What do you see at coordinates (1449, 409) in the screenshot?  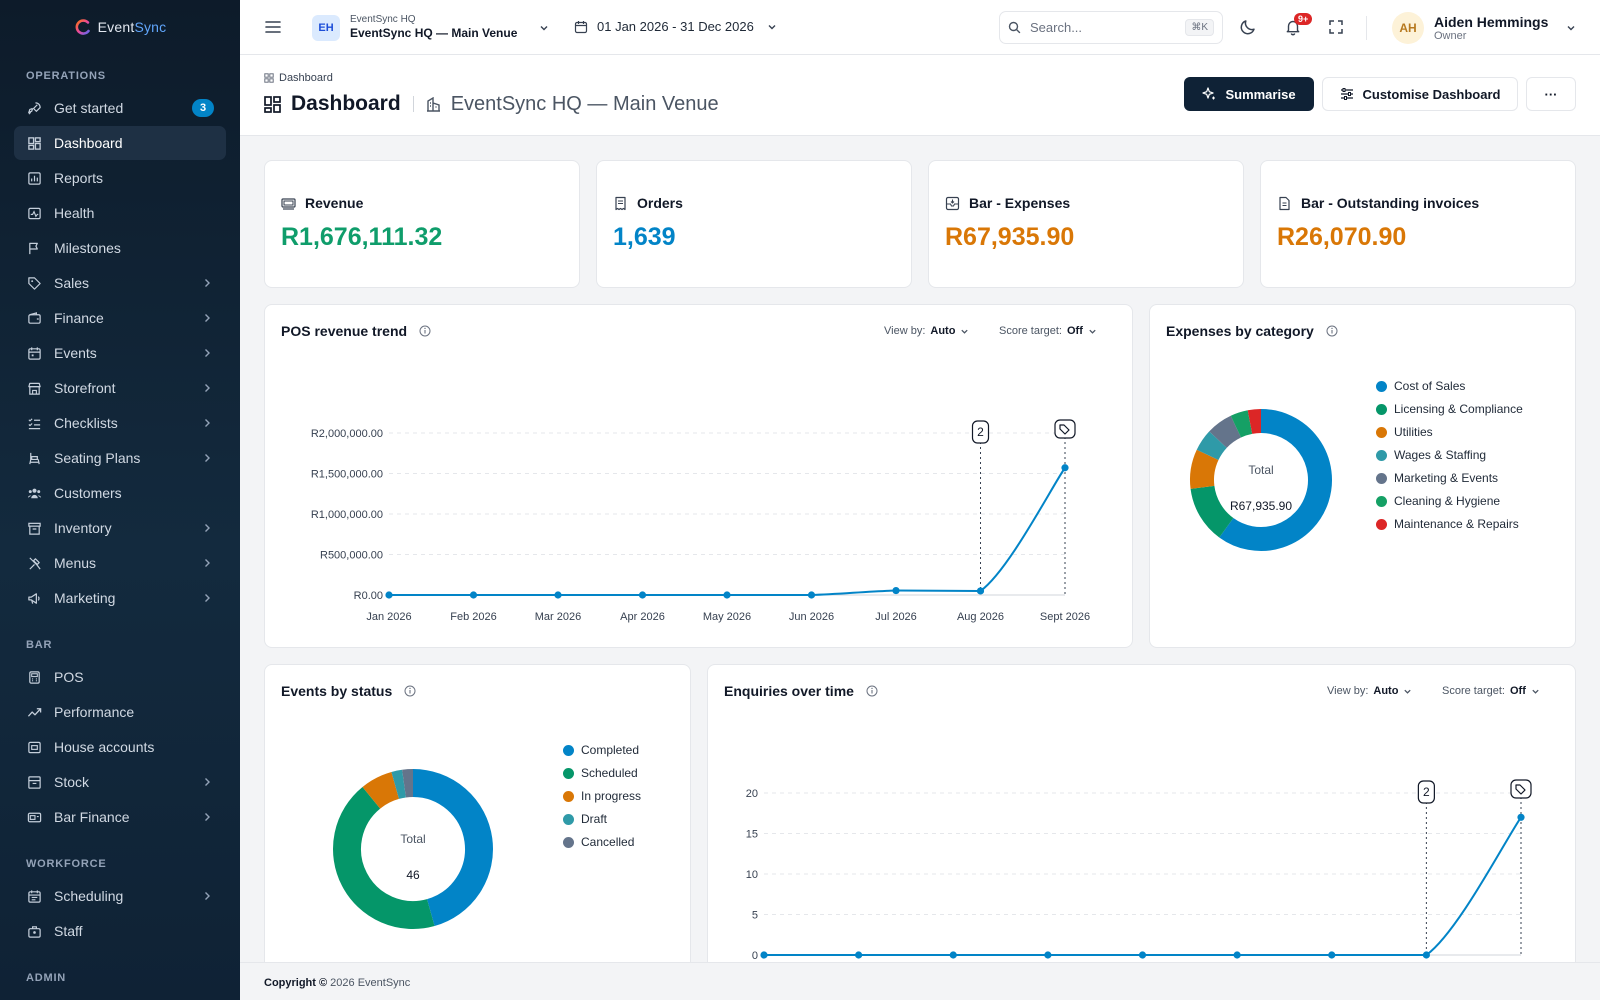 I see `legend-item-licensing-and-compliance: Licensing & Compliance` at bounding box center [1449, 409].